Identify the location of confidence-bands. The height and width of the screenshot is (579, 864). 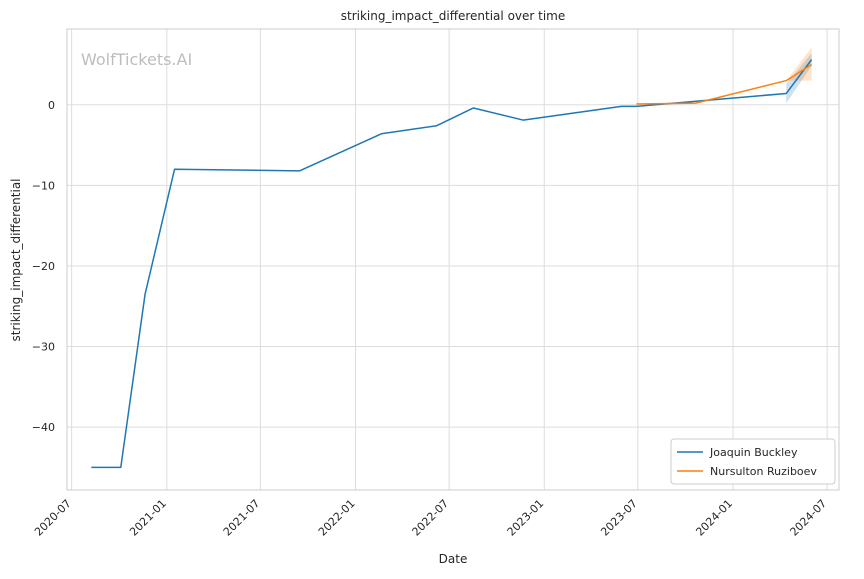
(799, 75).